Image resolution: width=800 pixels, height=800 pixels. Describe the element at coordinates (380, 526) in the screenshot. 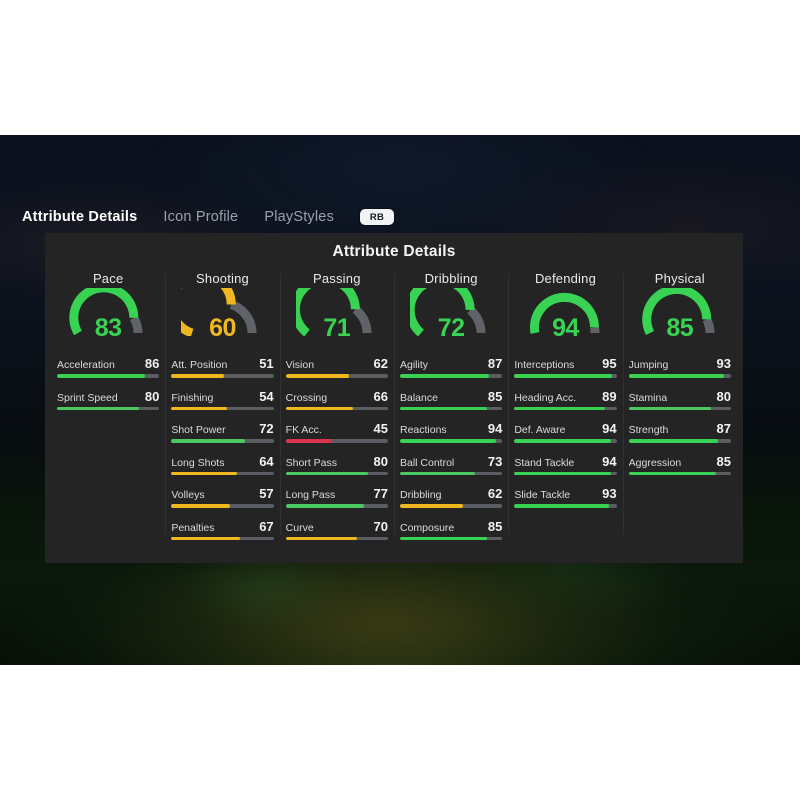

I see `stat-value: 70` at that location.